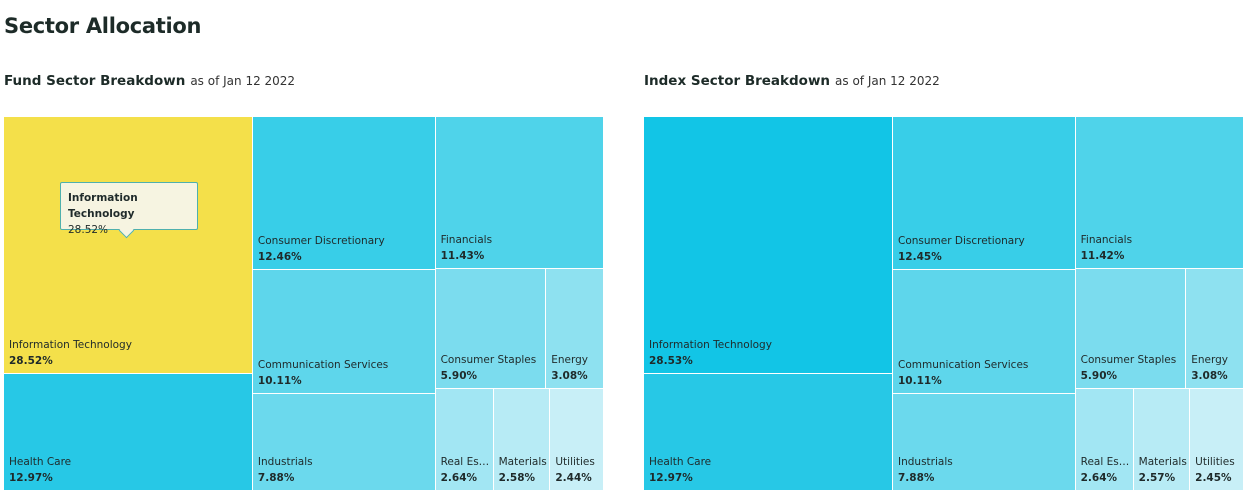 The height and width of the screenshot is (494, 1245). I want to click on sector-label: Consumer Discretionary 12.45%, so click(985, 249).